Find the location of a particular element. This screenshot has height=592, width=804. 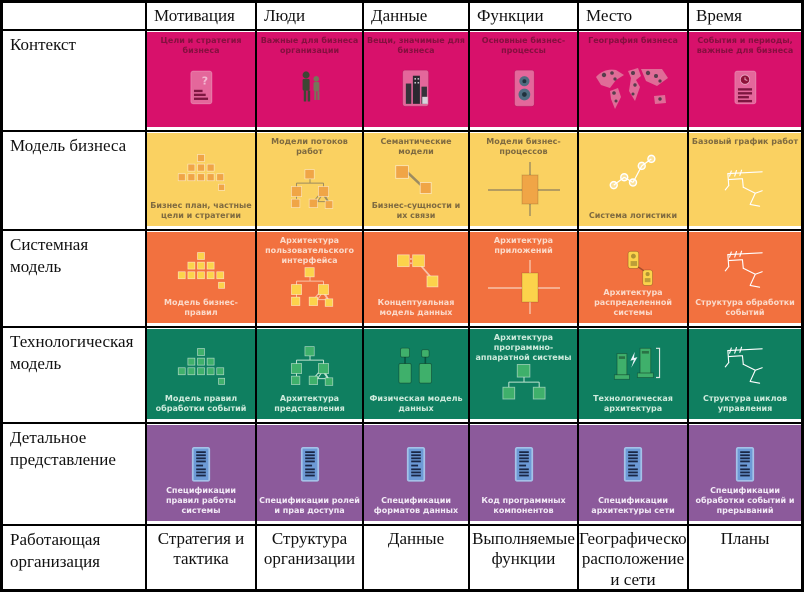

cell-caption: Архитектура распределенной системы is located at coordinates (633, 302).